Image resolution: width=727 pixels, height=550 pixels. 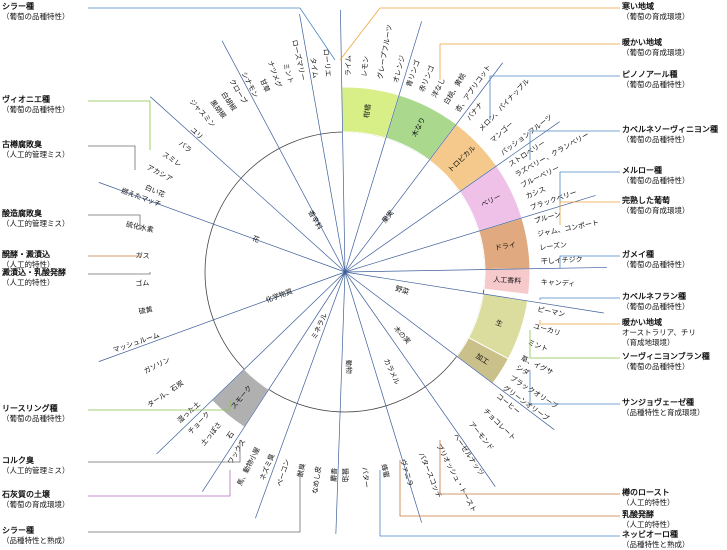 I want to click on leaf-tree-0: 青リンゴ, so click(x=413, y=73).